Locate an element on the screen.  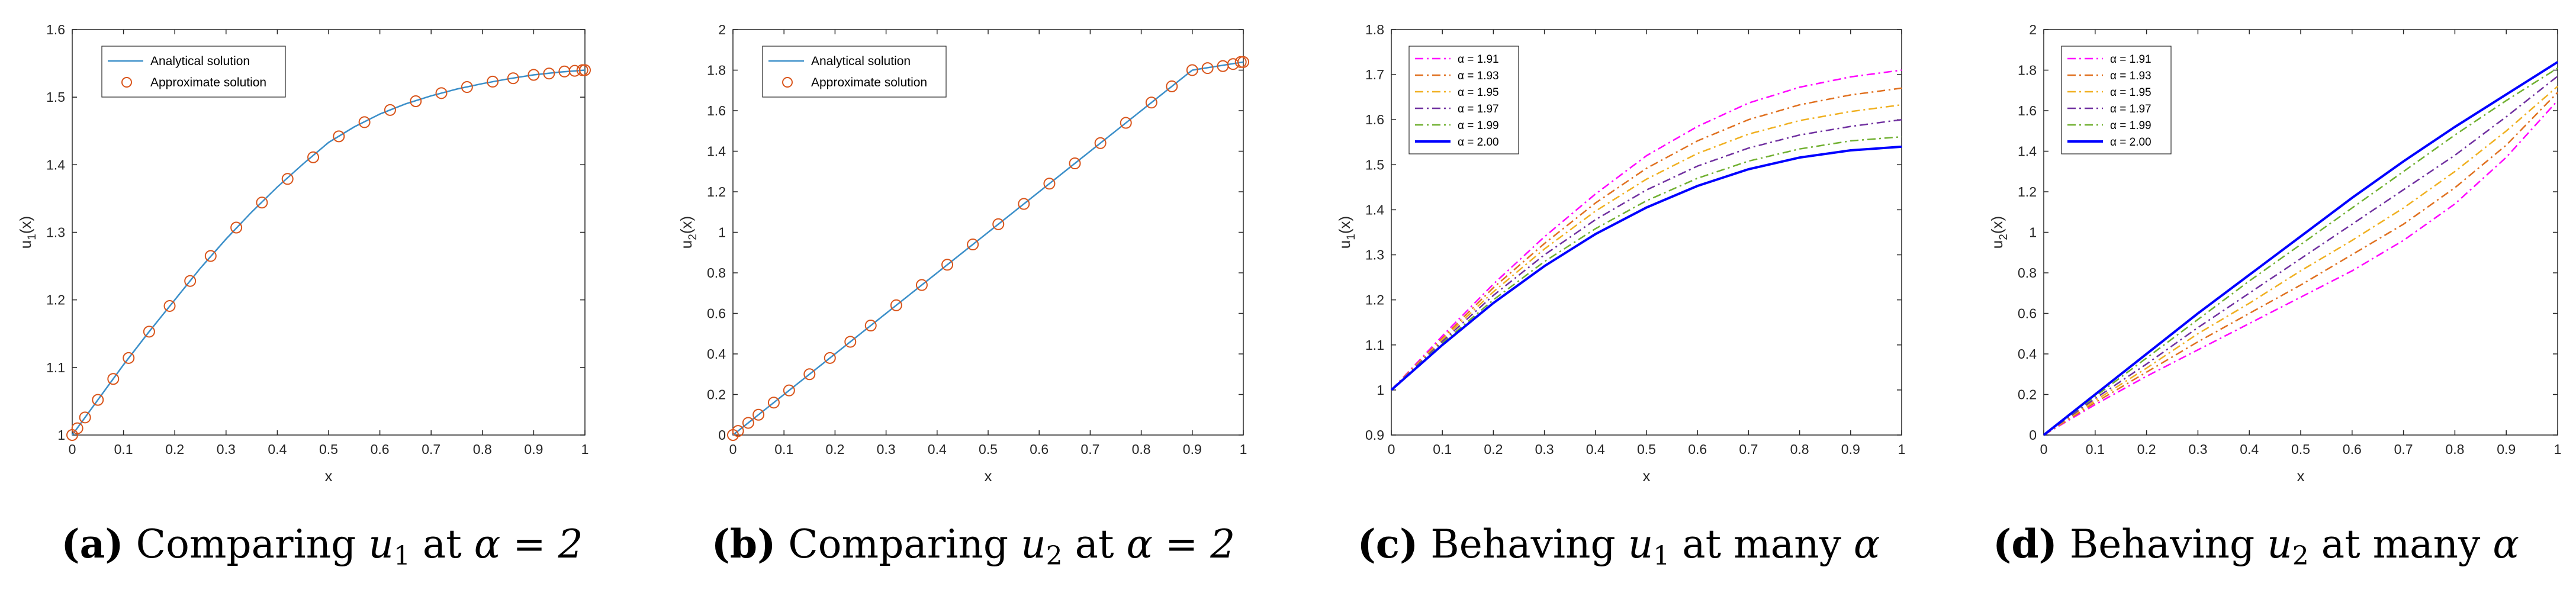
y-tick-label: 1.3 is located at coordinates (56, 232).